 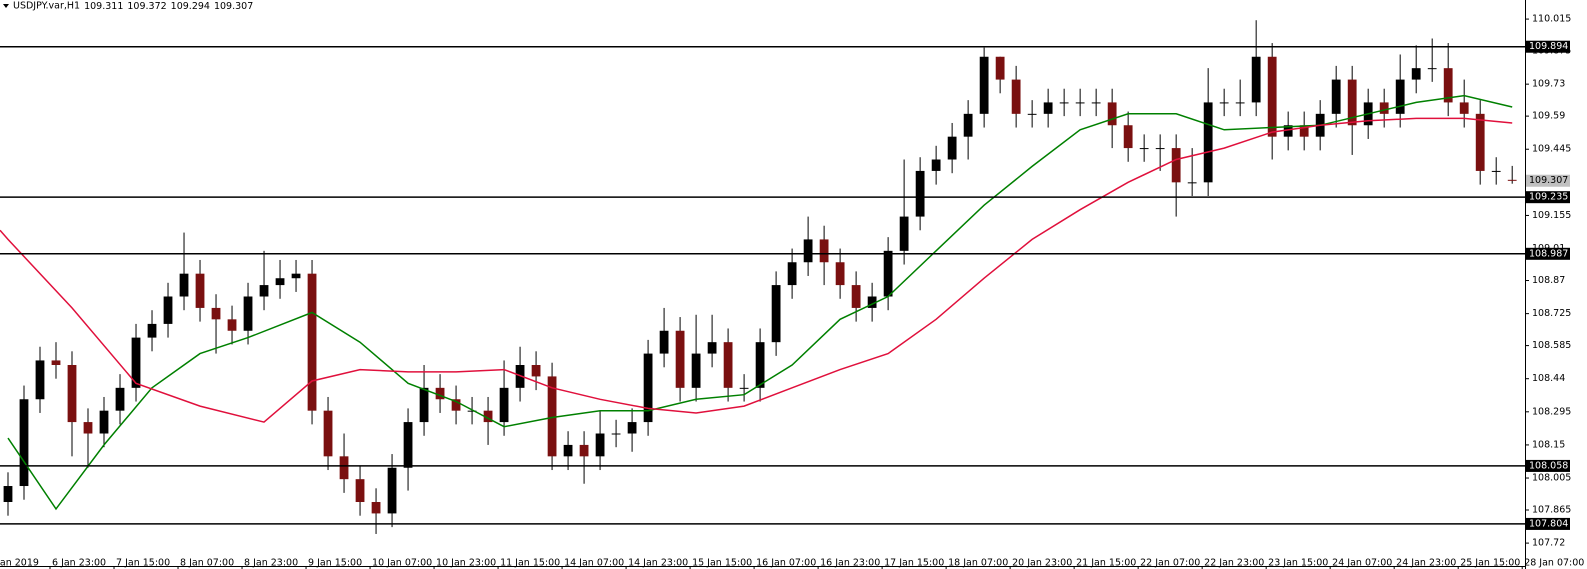 What do you see at coordinates (271, 563) in the screenshot?
I see `x-tick-label: 8 Jan 23:00` at bounding box center [271, 563].